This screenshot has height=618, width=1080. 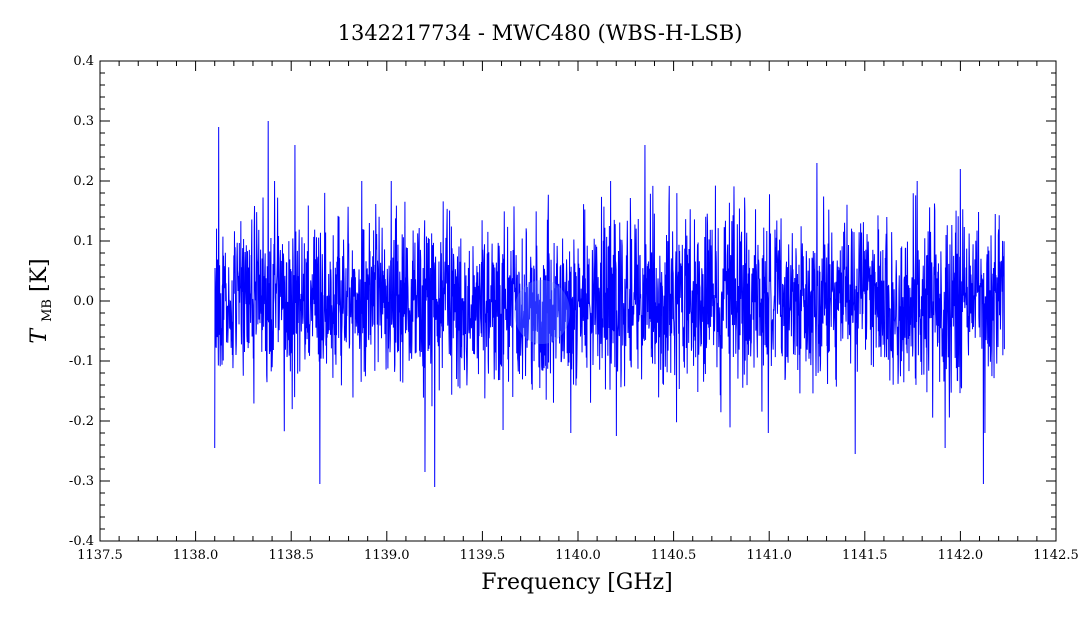 What do you see at coordinates (83, 301) in the screenshot?
I see `y-tick-label: 0.0` at bounding box center [83, 301].